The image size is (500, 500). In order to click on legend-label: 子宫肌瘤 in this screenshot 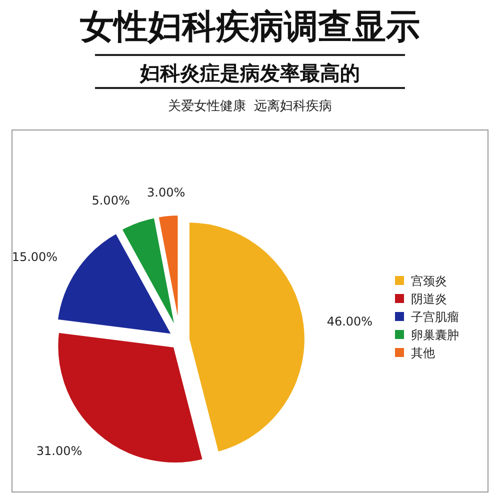, I will do `click(435, 317)`.